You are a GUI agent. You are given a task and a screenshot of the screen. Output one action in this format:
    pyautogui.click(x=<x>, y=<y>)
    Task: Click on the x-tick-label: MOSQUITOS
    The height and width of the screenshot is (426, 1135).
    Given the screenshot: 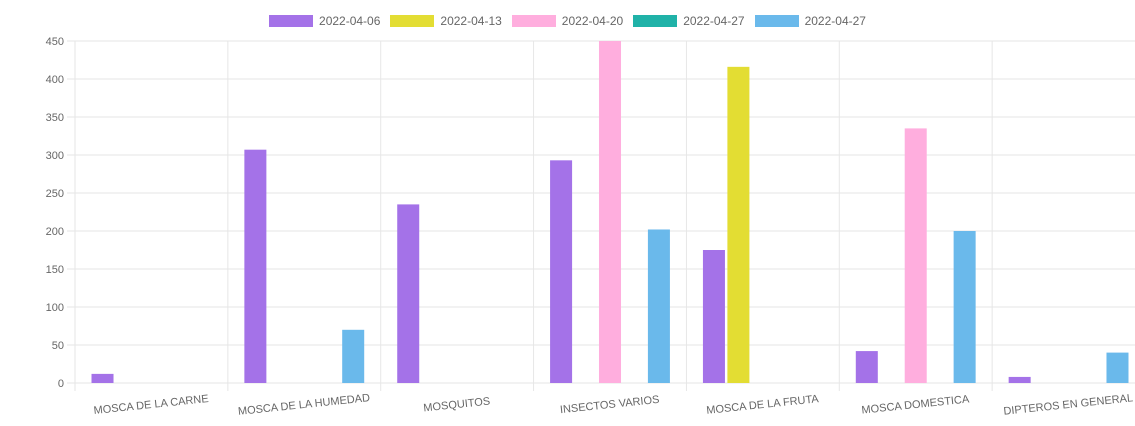 What is the action you would take?
    pyautogui.click(x=457, y=405)
    